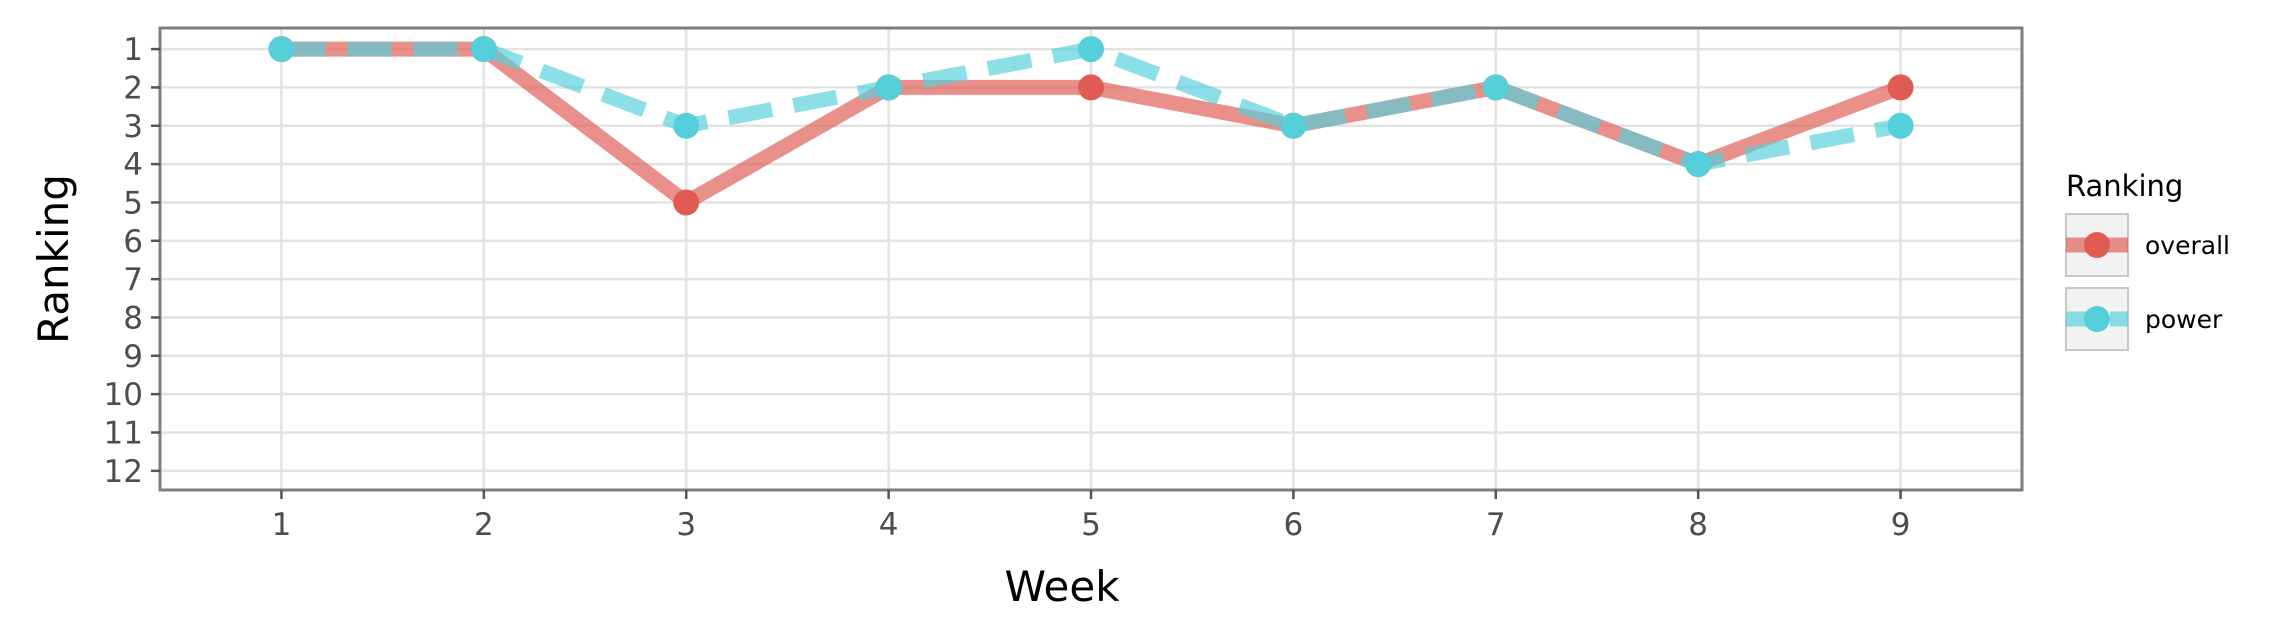 This screenshot has width=2276, height=642. What do you see at coordinates (1294, 525) in the screenshot?
I see `x-tick-label: 6` at bounding box center [1294, 525].